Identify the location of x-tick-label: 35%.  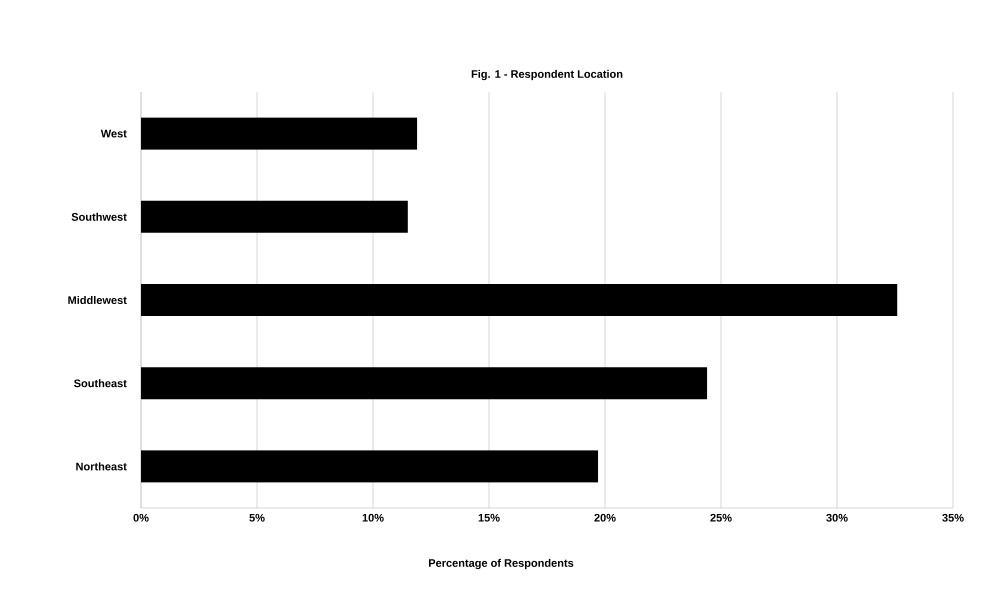
(953, 518).